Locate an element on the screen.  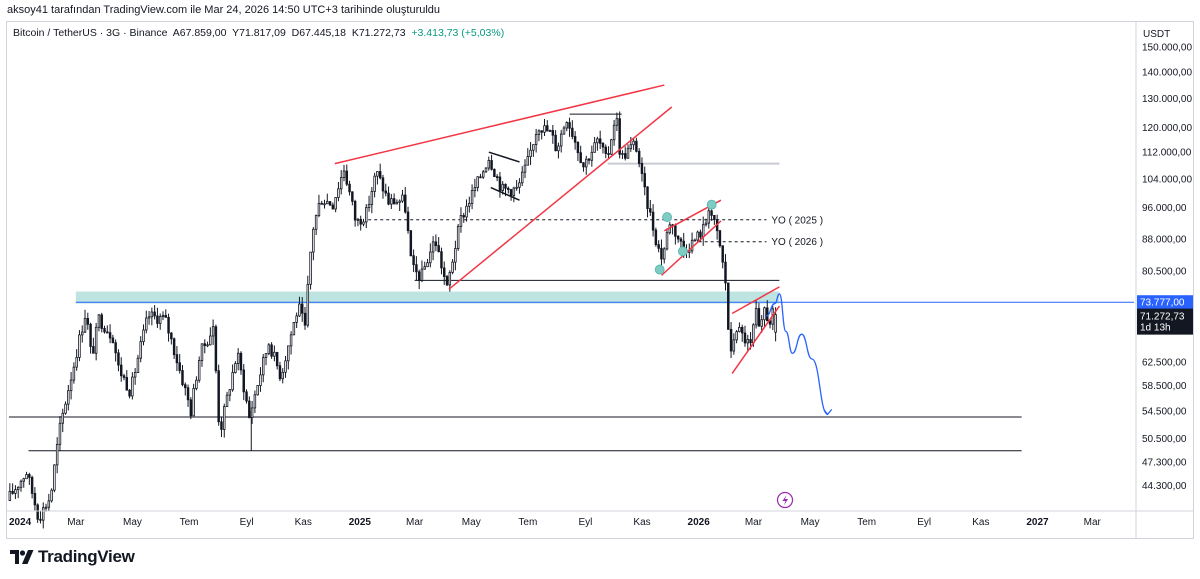
x-tick-label: May is located at coordinates (132, 522).